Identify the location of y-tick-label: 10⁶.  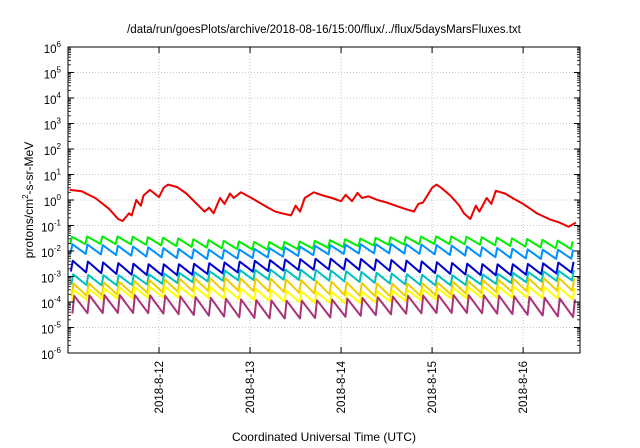
(53, 48).